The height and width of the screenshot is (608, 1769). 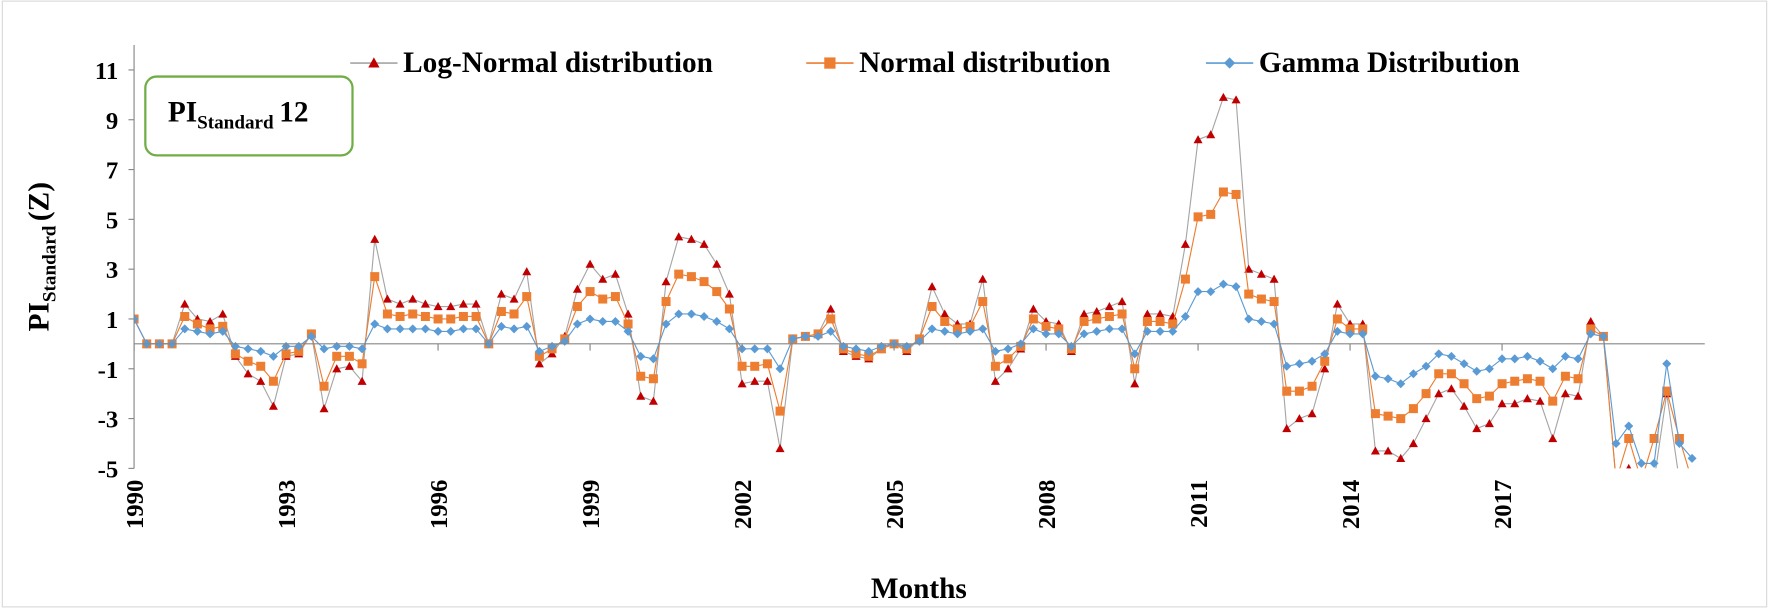 I want to click on annotation-box, so click(x=249, y=116).